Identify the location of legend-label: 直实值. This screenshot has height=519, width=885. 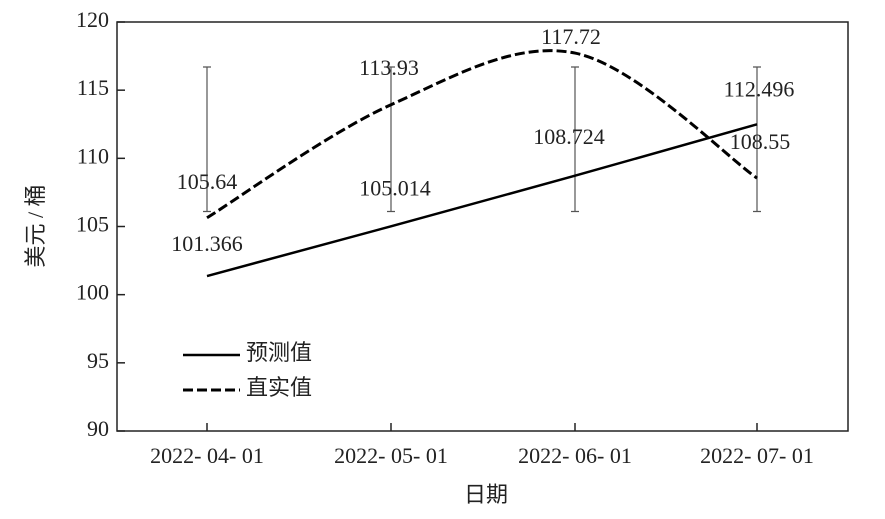
(279, 387).